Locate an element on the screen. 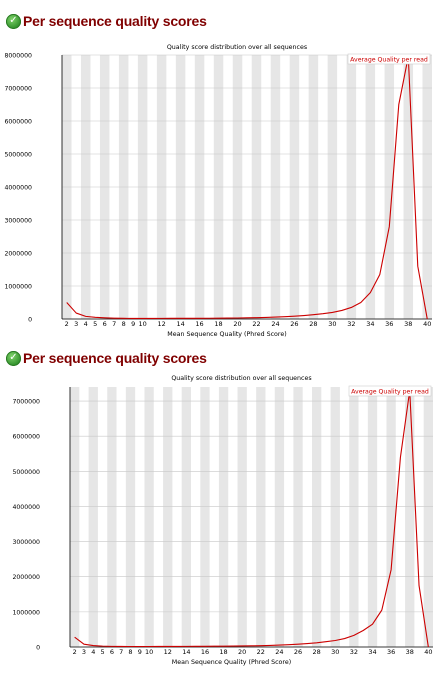 The width and height of the screenshot is (436, 675). x-tick-label: 32 is located at coordinates (351, 324).